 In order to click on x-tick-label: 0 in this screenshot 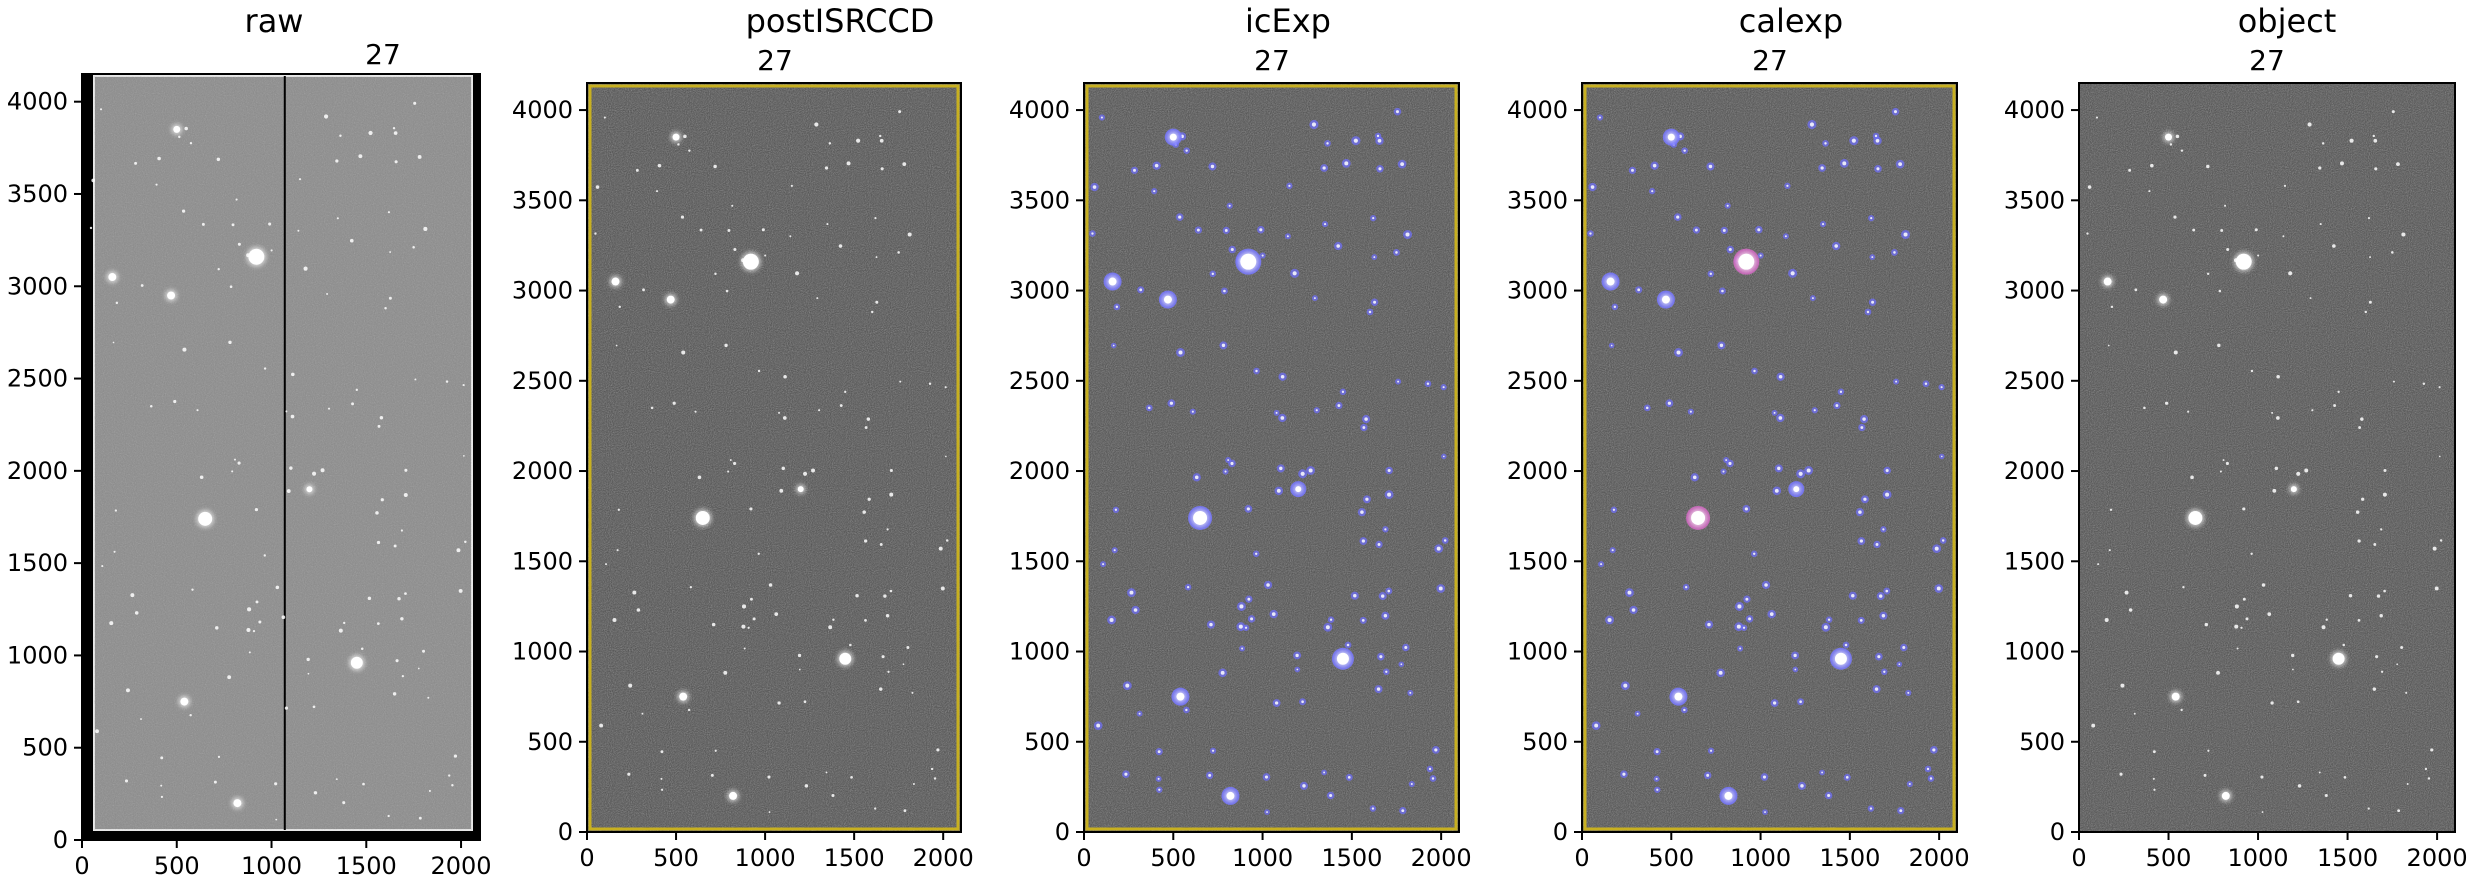, I will do `click(1581, 858)`.